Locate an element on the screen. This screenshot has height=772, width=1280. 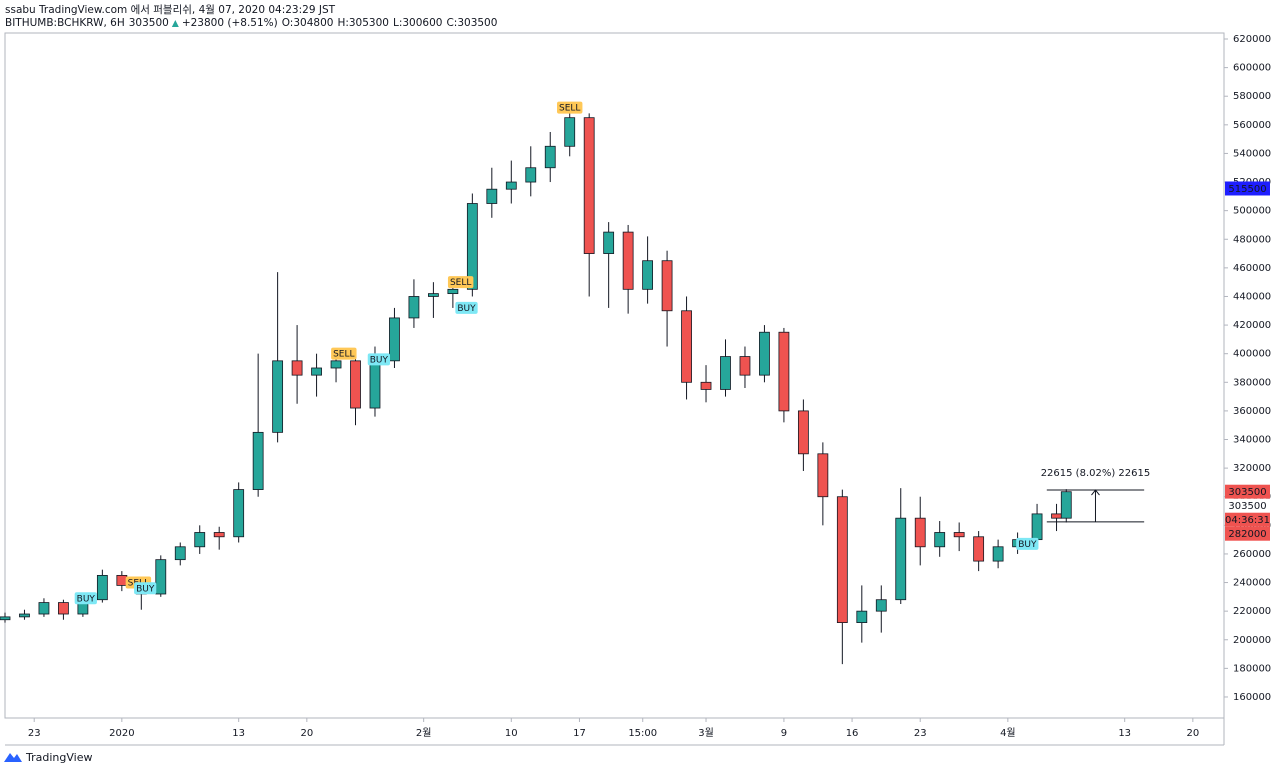
brand-logo is located at coordinates (13, 757).